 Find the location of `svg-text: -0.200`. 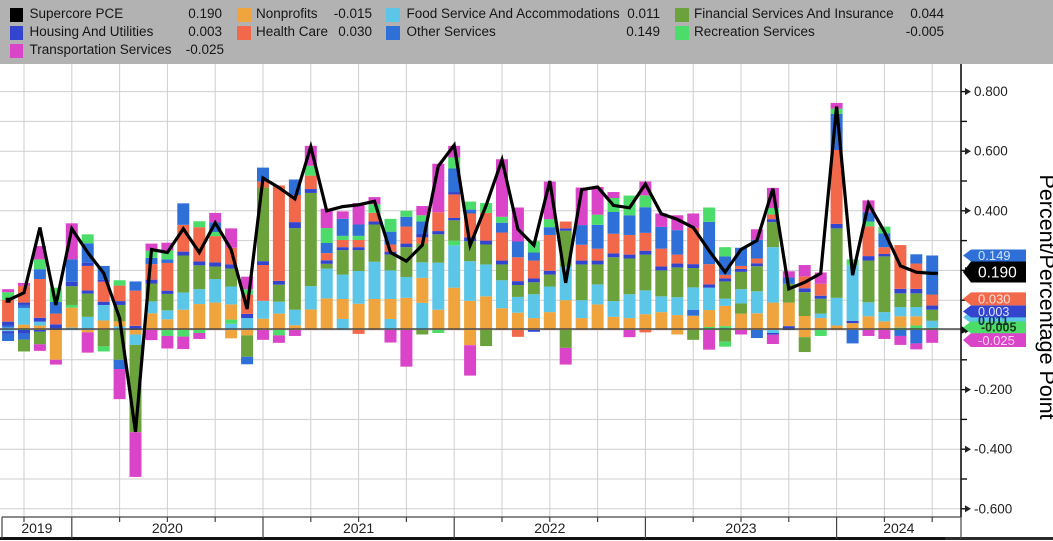

svg-text: -0.200 is located at coordinates (993, 389).